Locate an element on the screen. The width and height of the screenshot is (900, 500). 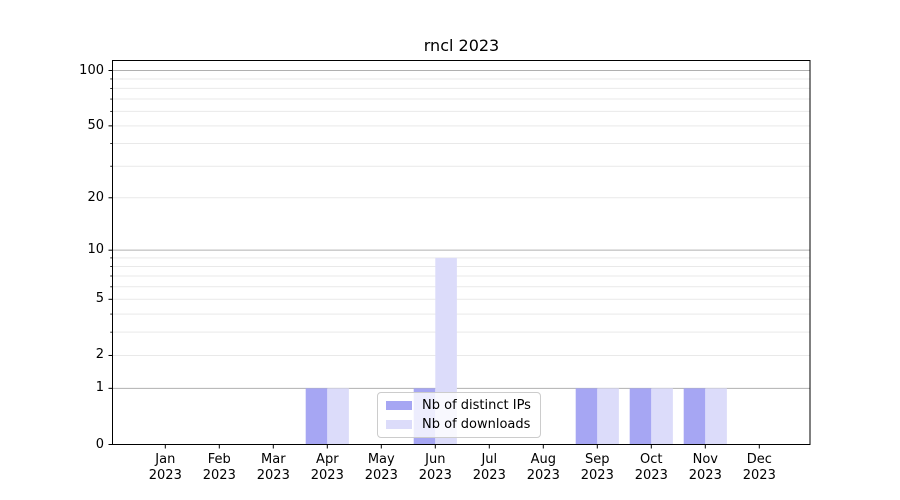
legend-swatch-downloads is located at coordinates (399, 424).